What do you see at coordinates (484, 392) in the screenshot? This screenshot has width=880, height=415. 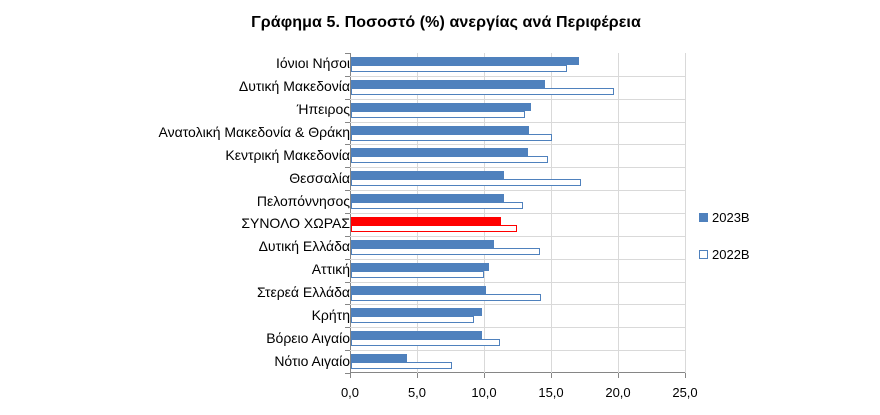 I see `x-tick-label: 10,0` at bounding box center [484, 392].